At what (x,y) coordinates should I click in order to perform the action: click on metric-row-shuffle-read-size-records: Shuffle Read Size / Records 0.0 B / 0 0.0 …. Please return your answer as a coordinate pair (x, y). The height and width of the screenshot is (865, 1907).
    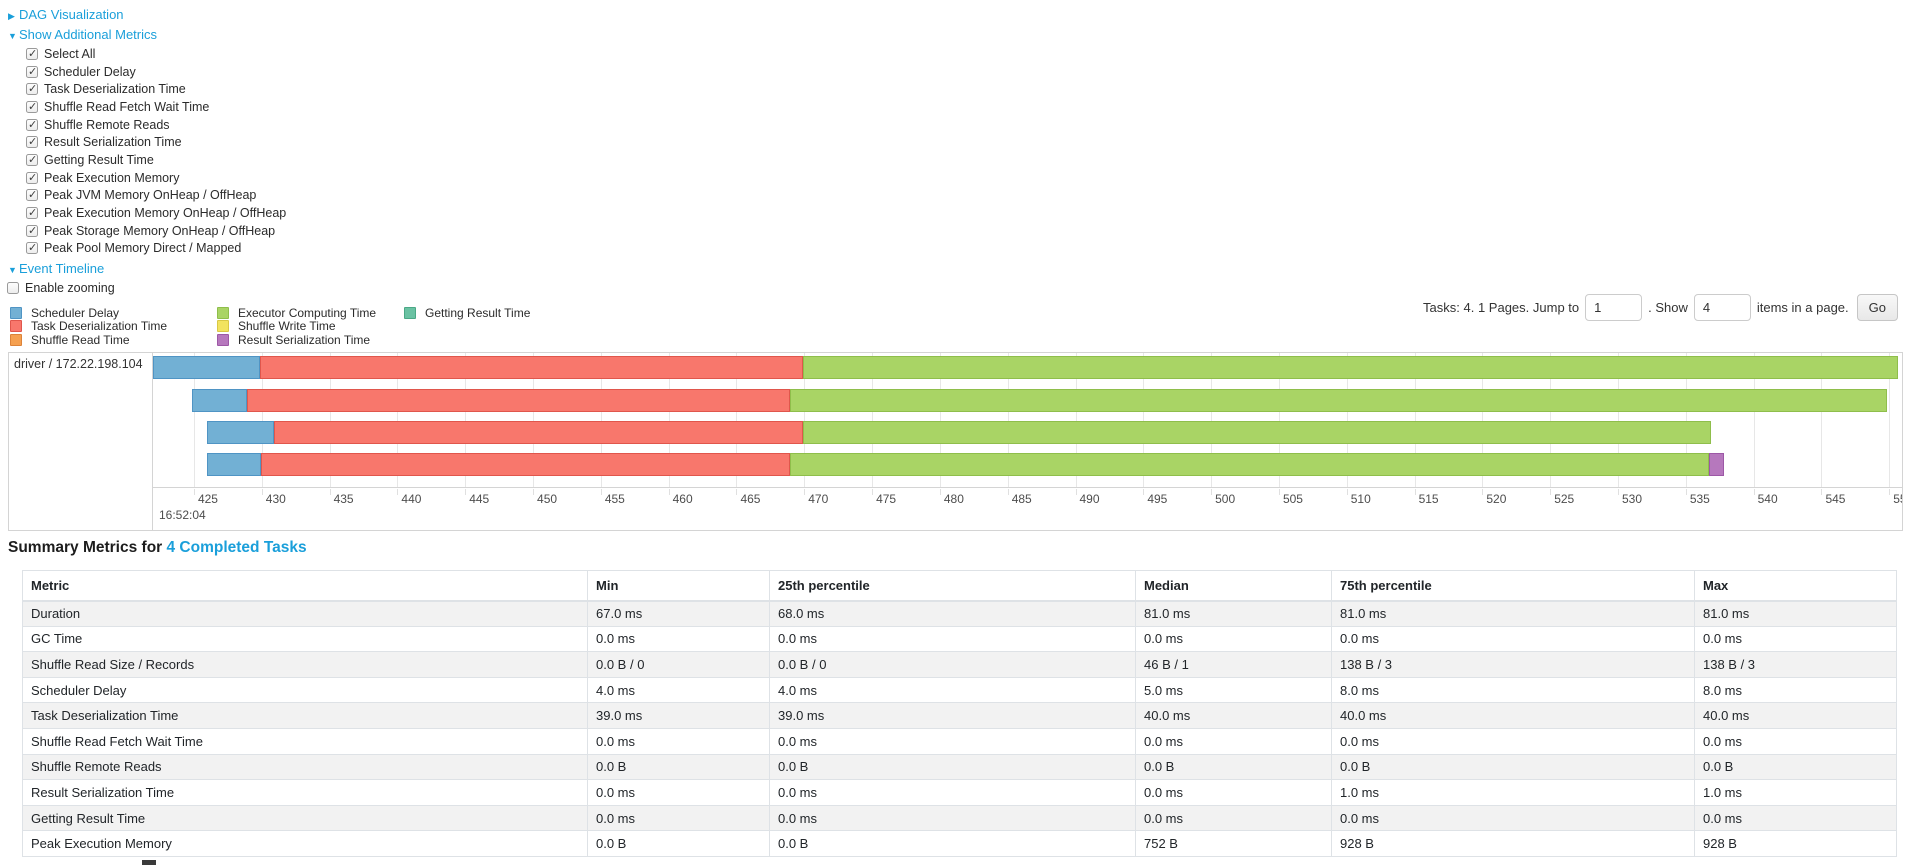
    Looking at the image, I should click on (959, 664).